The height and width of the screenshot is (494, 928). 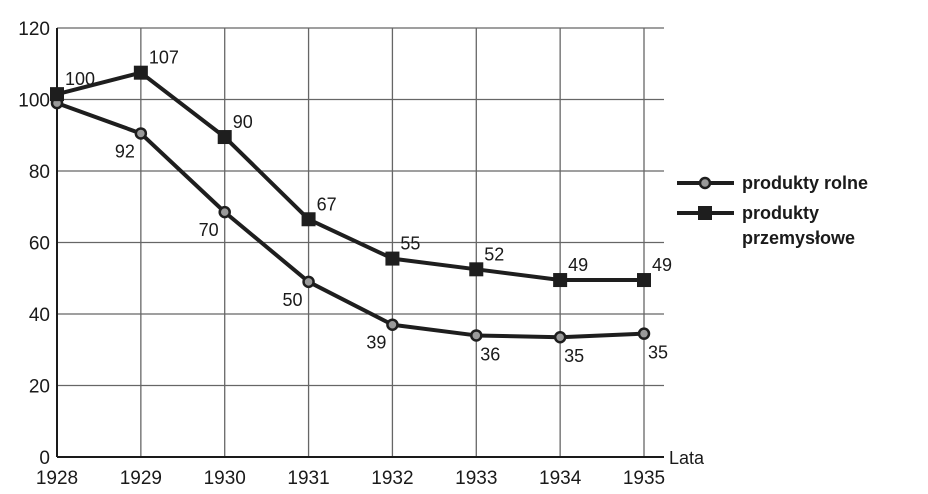 I want to click on data-label: 70, so click(x=209, y=230).